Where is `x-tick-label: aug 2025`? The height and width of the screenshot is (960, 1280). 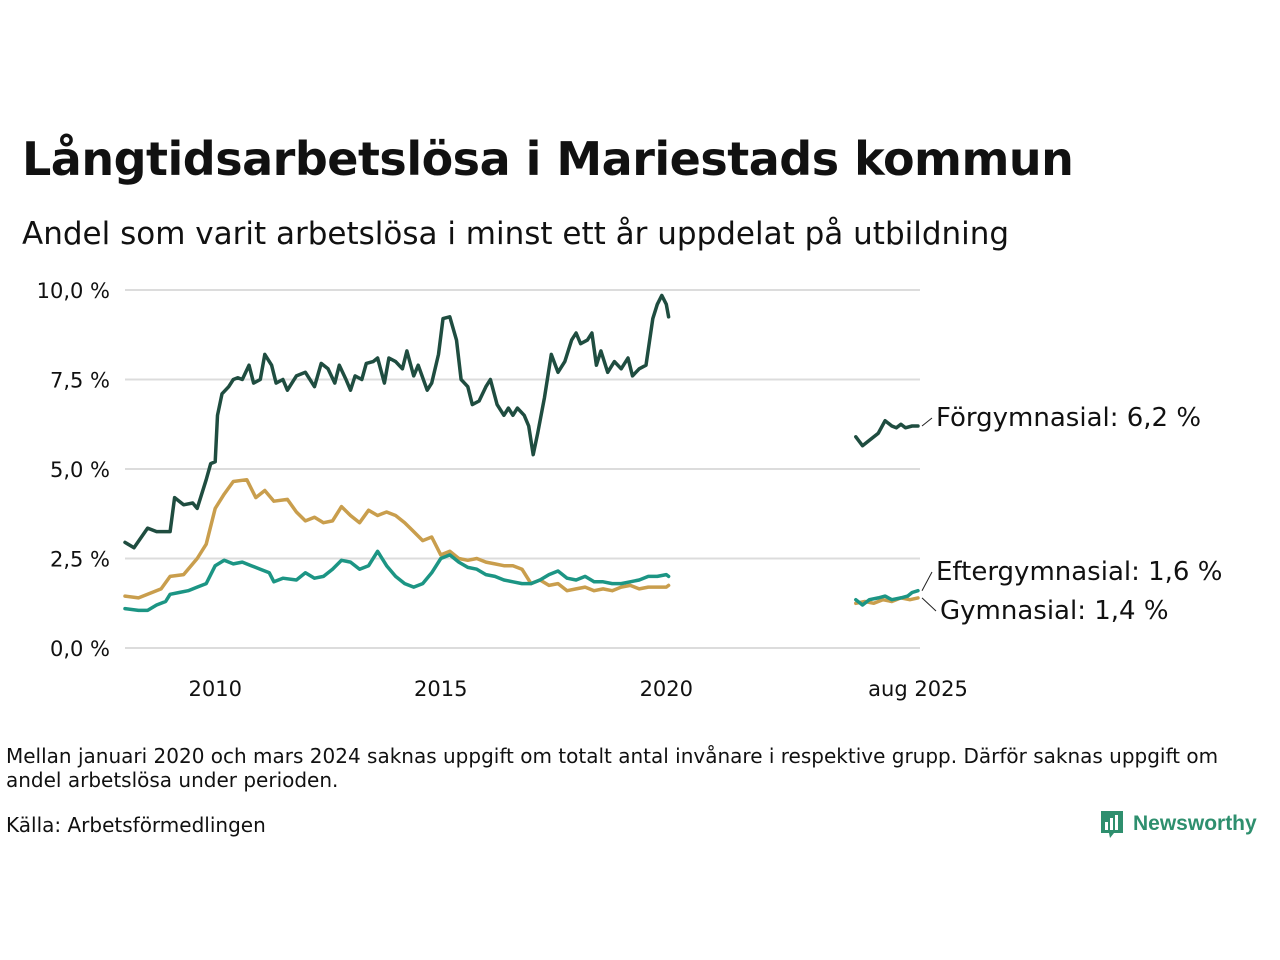
x-tick-label: aug 2025 is located at coordinates (918, 689).